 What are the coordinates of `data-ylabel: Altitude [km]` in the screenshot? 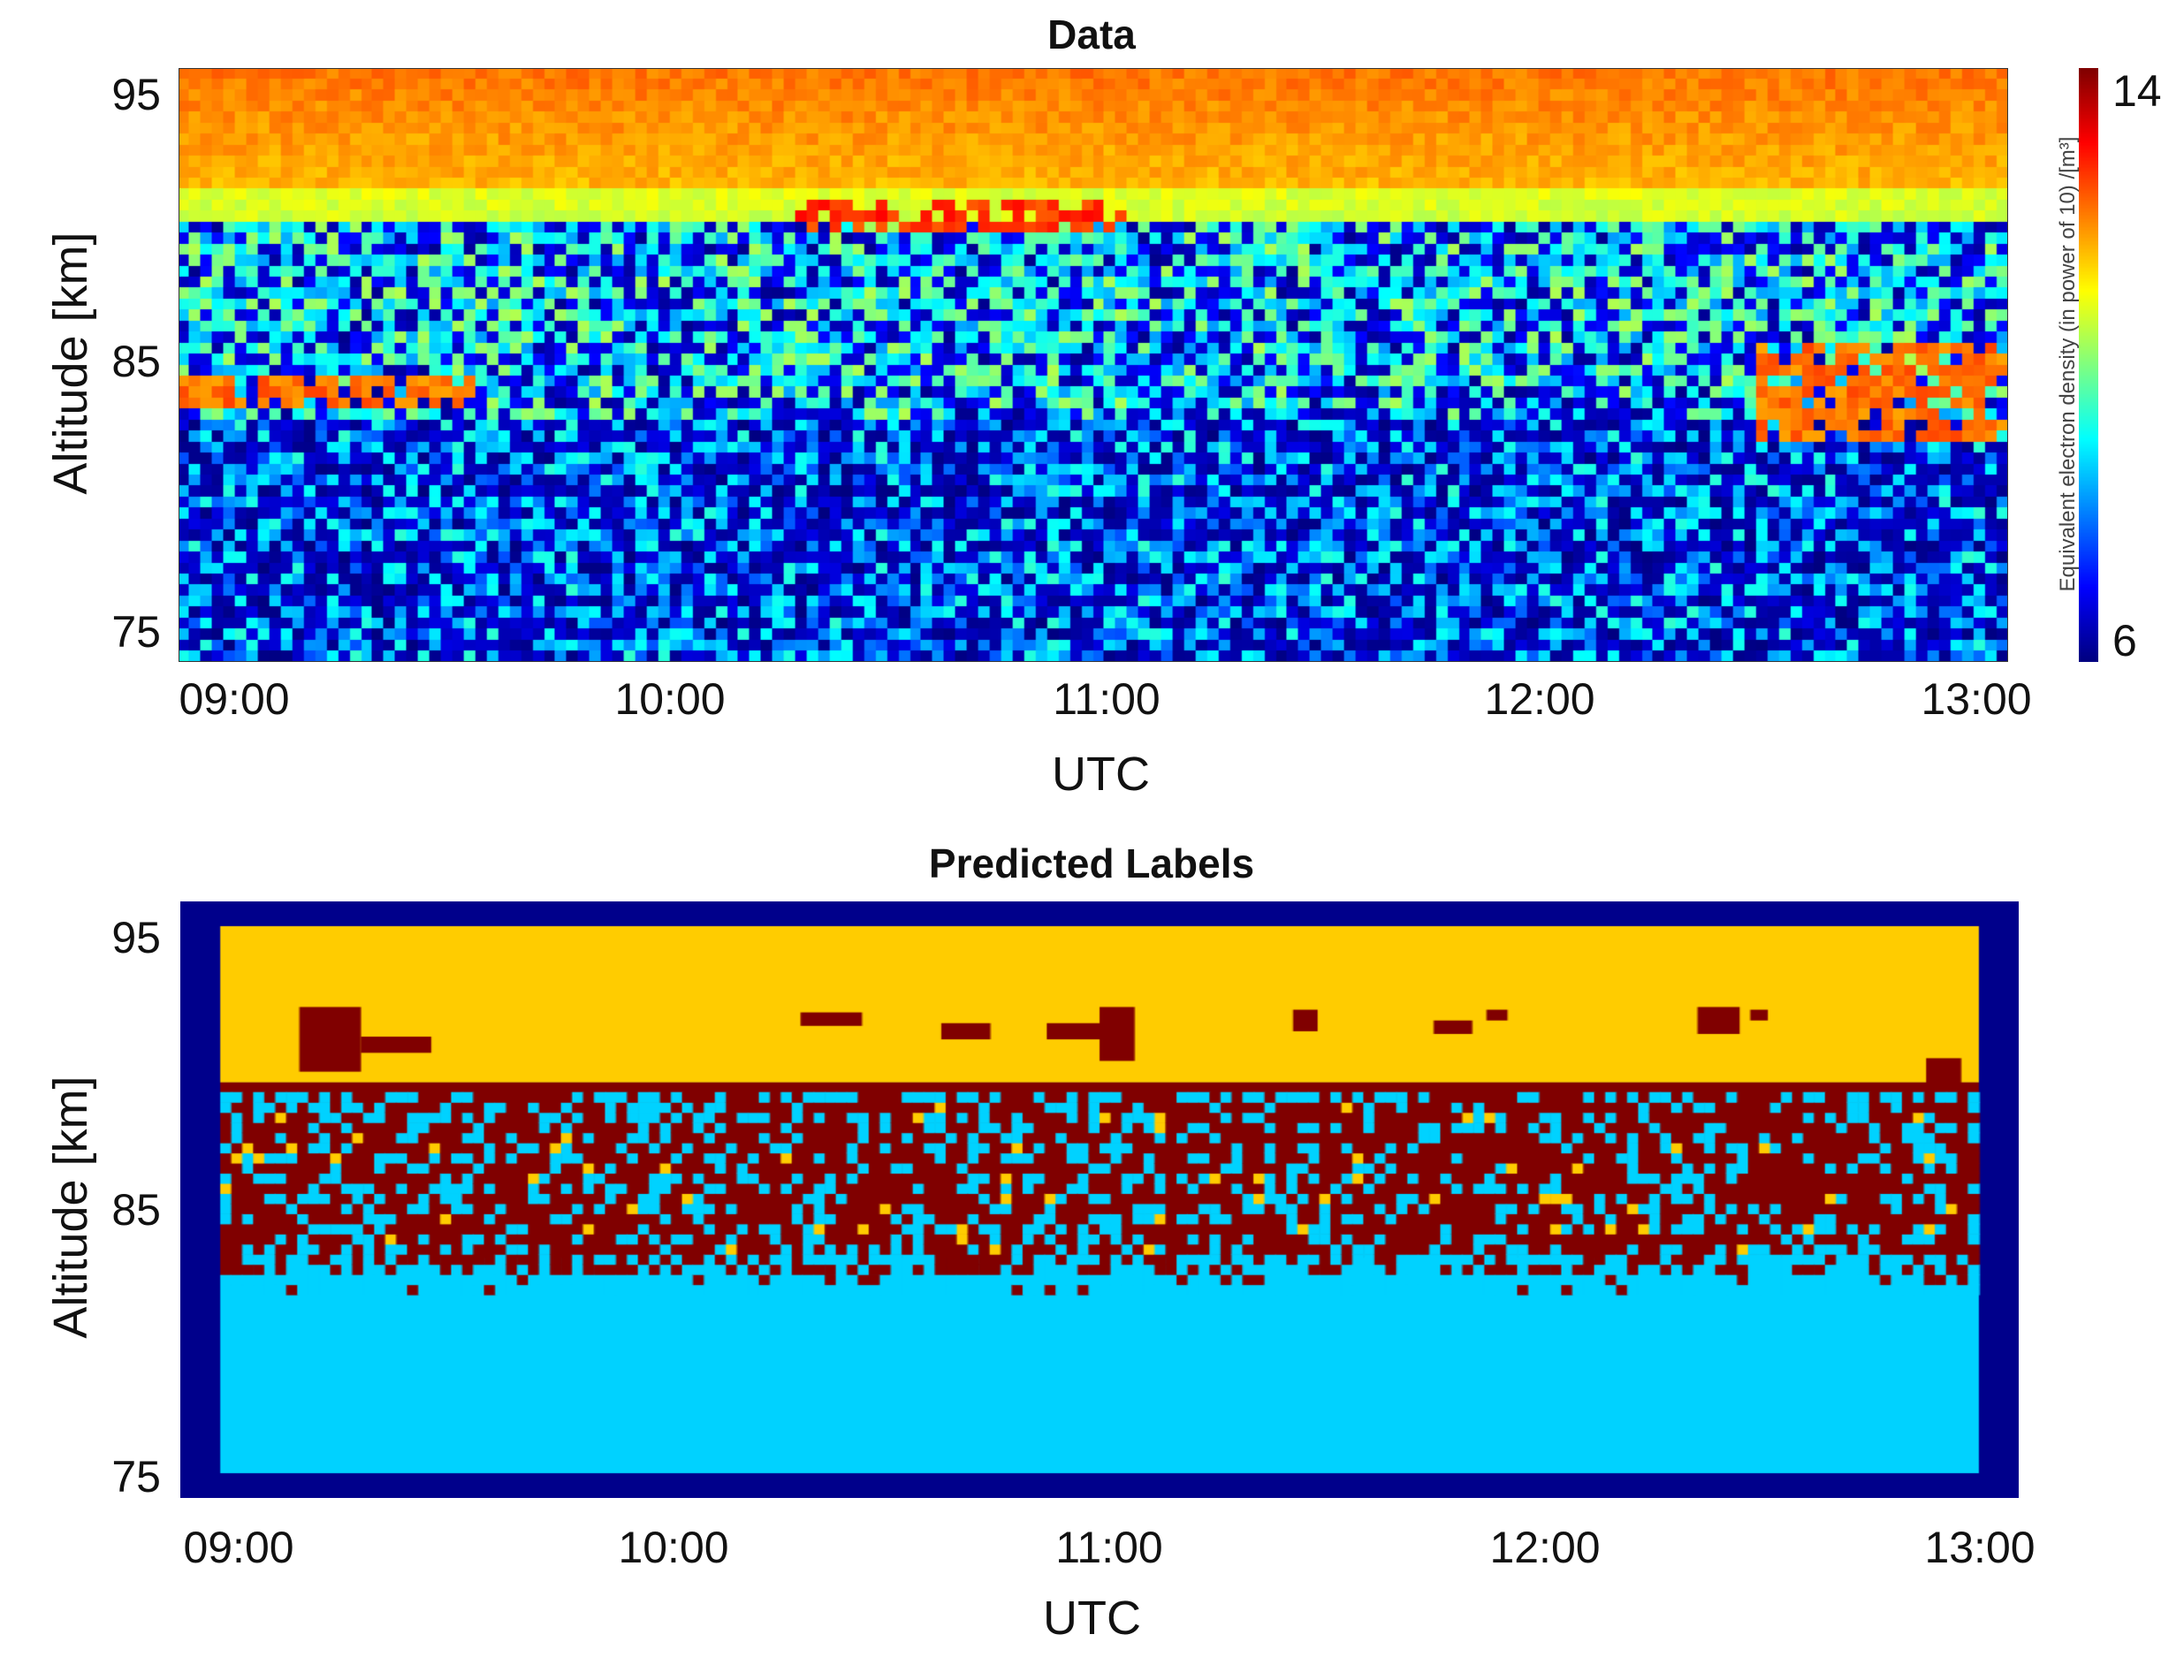 It's located at (70, 363).